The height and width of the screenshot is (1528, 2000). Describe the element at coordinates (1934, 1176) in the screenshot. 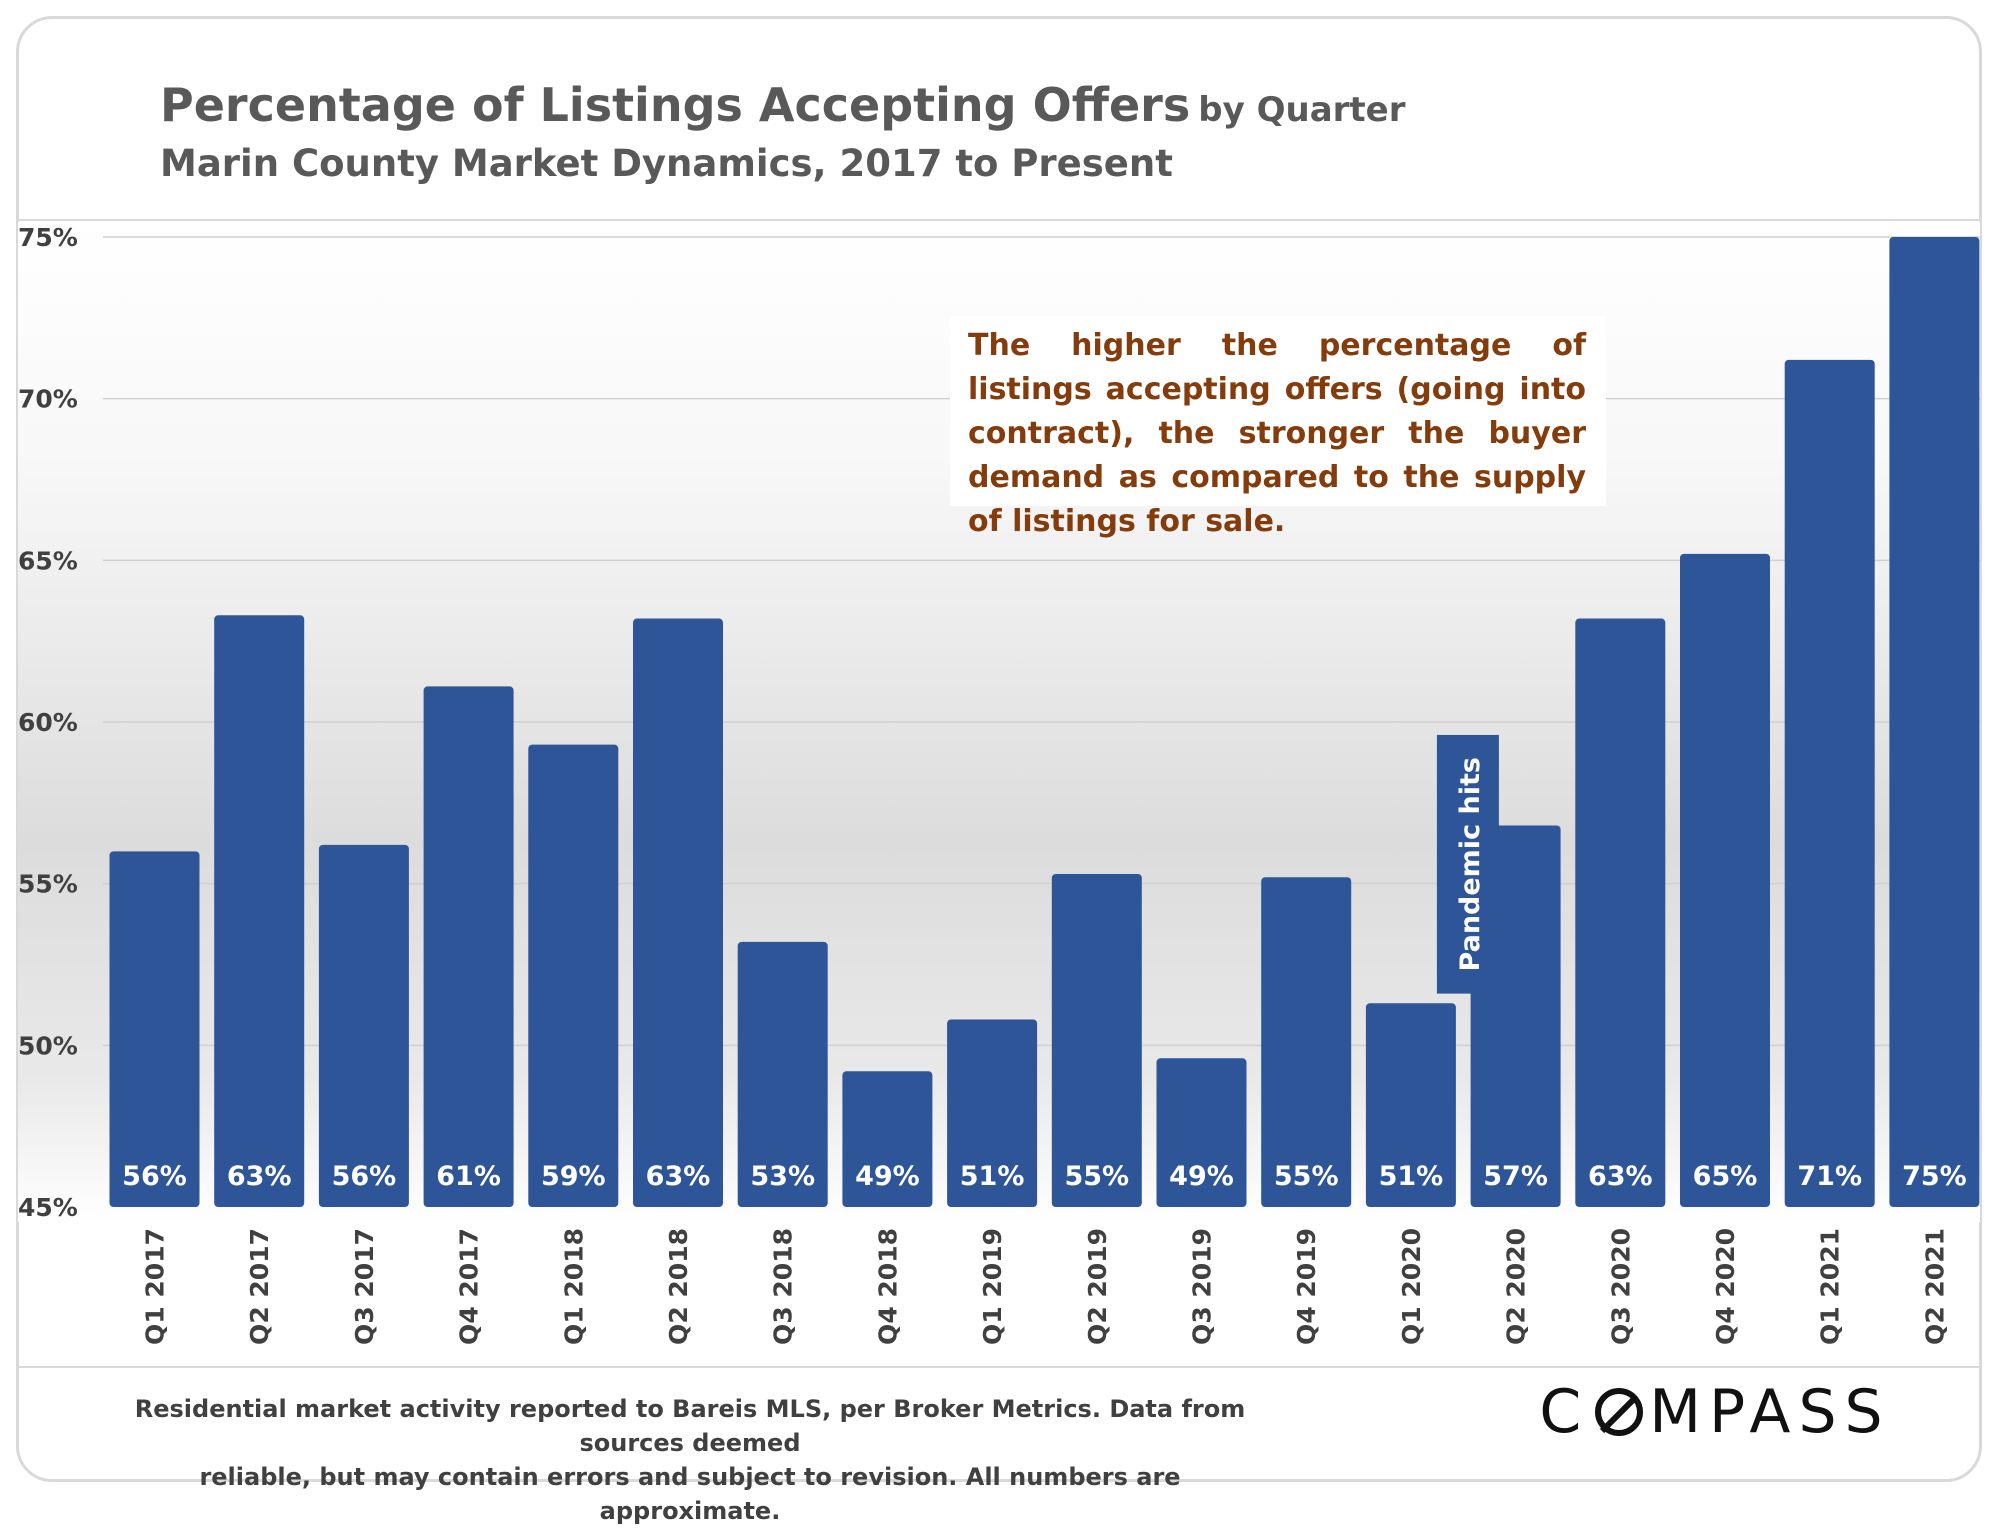

I see `data-label: 75%` at that location.